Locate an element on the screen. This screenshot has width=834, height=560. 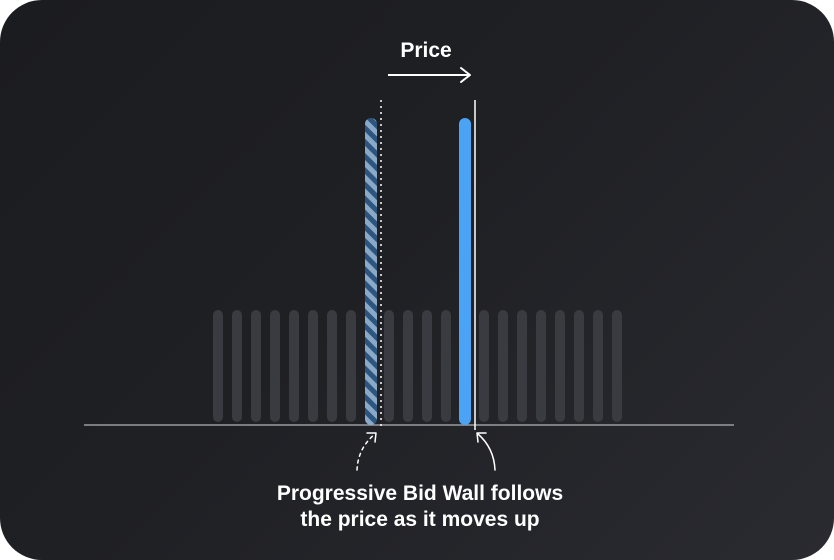
solid-curved-arrow-icon is located at coordinates (486, 451).